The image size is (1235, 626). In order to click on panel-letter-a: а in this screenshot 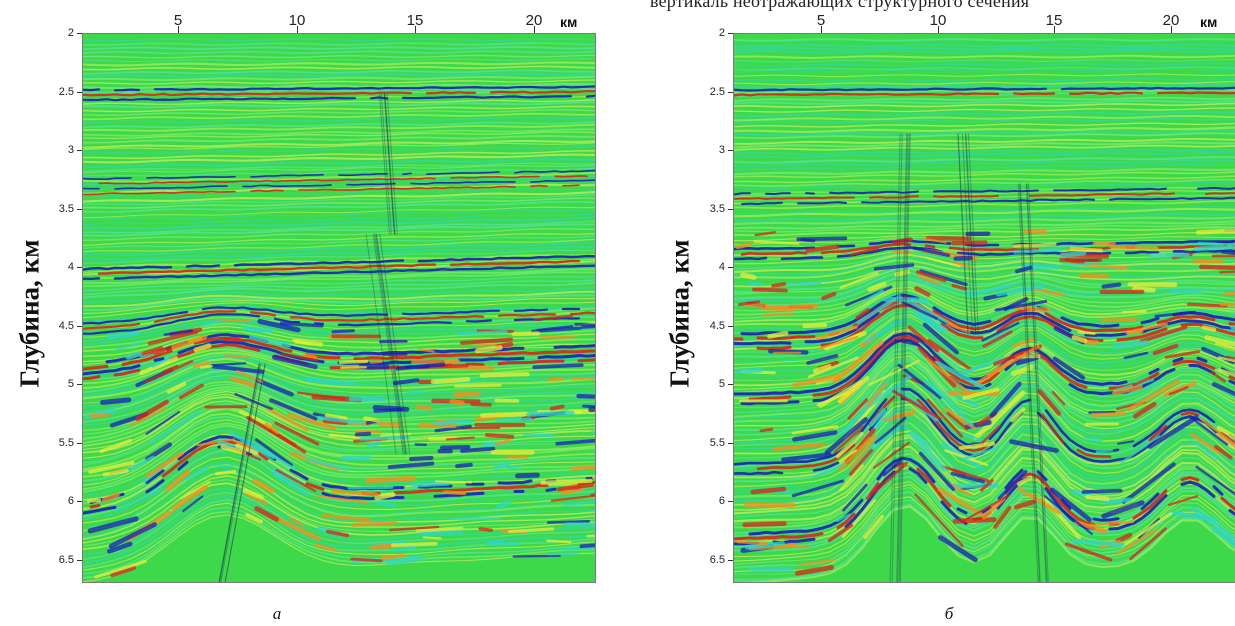, I will do `click(277, 613)`.